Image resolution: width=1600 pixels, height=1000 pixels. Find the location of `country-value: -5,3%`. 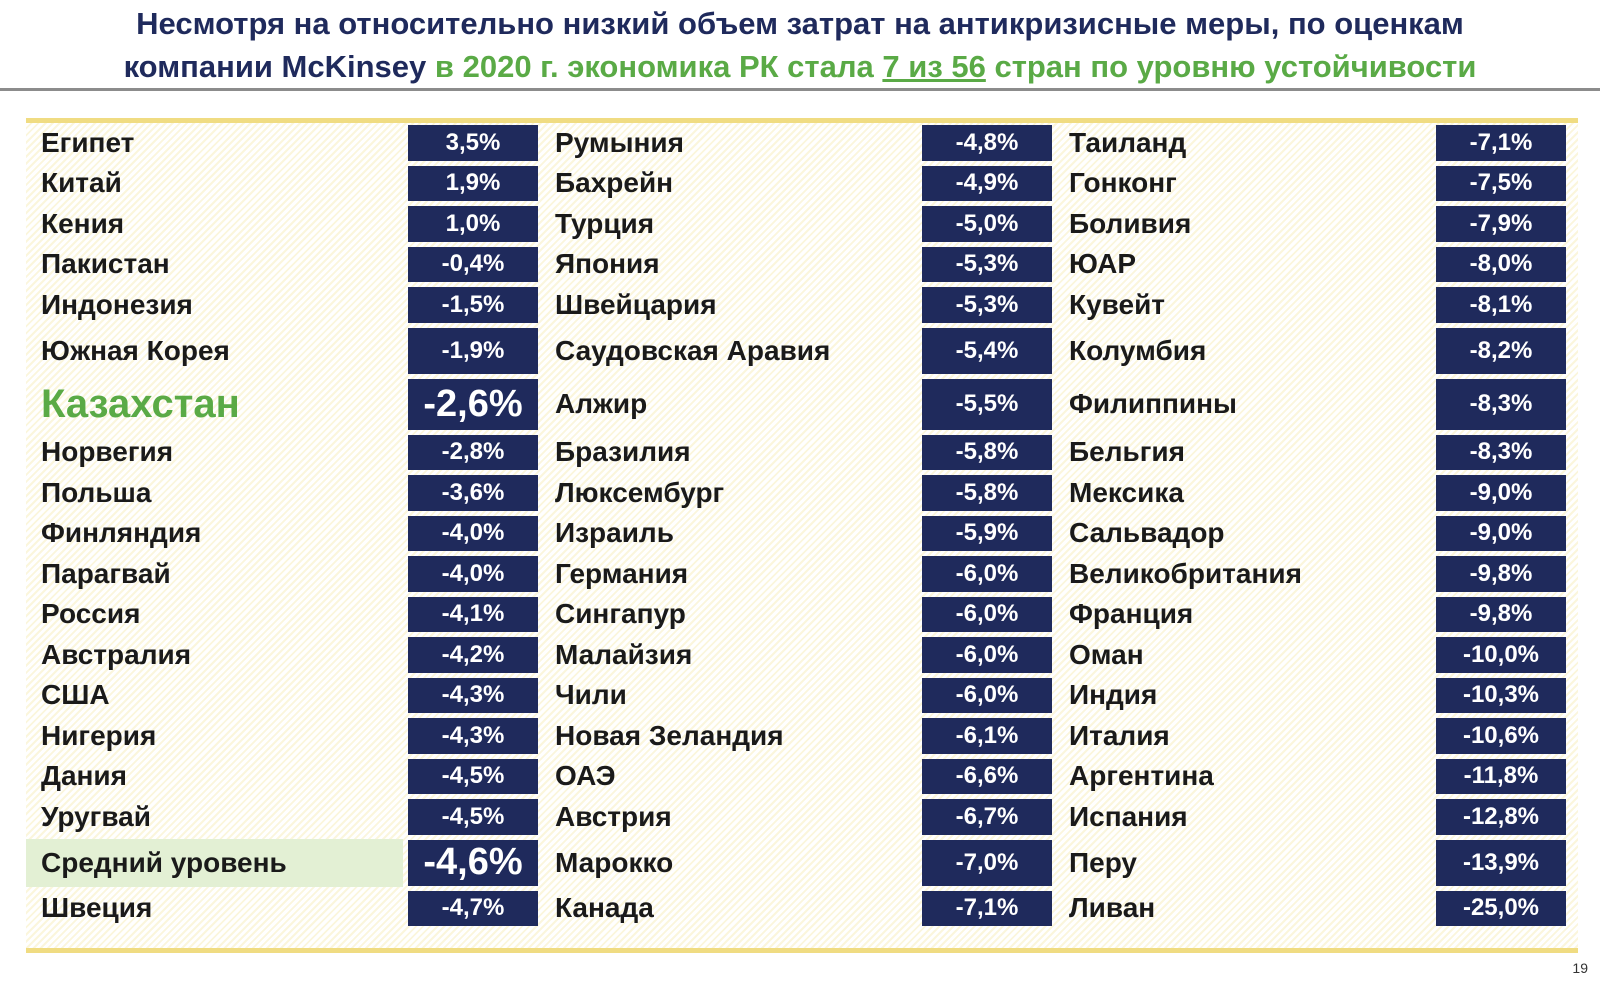

country-value: -5,3% is located at coordinates (987, 305).